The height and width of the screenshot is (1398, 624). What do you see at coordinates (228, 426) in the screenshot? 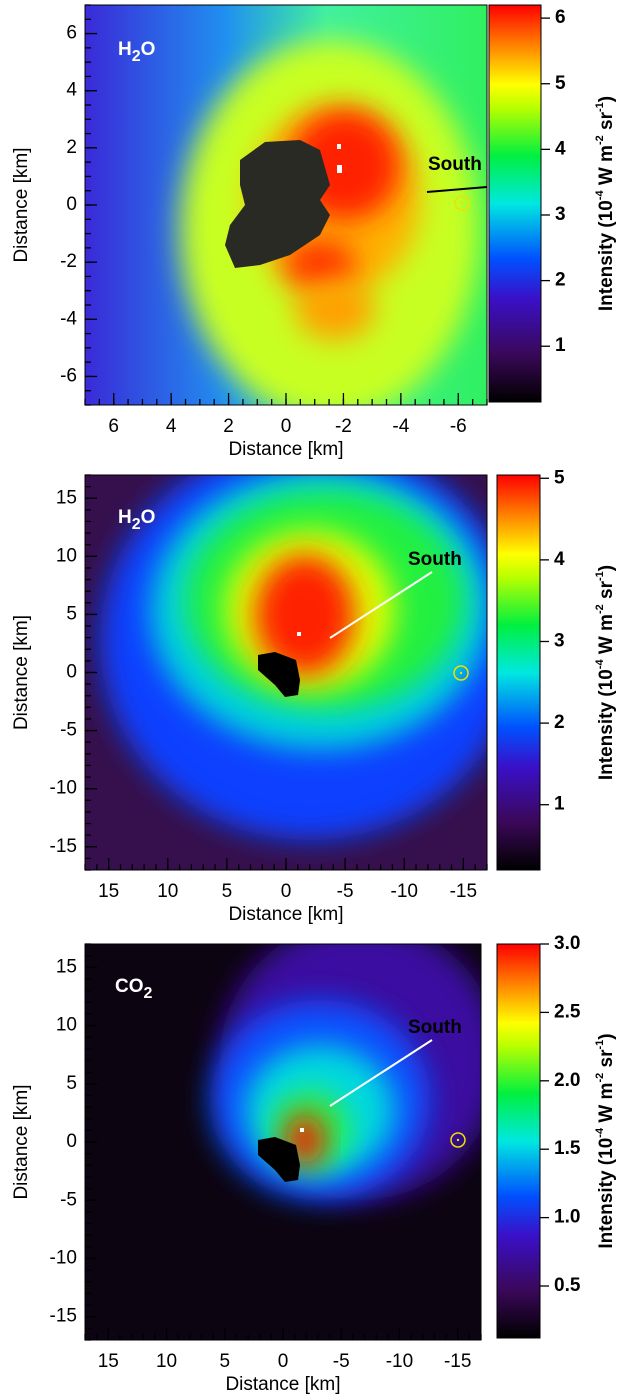
I see `x-tick-label: 2` at bounding box center [228, 426].